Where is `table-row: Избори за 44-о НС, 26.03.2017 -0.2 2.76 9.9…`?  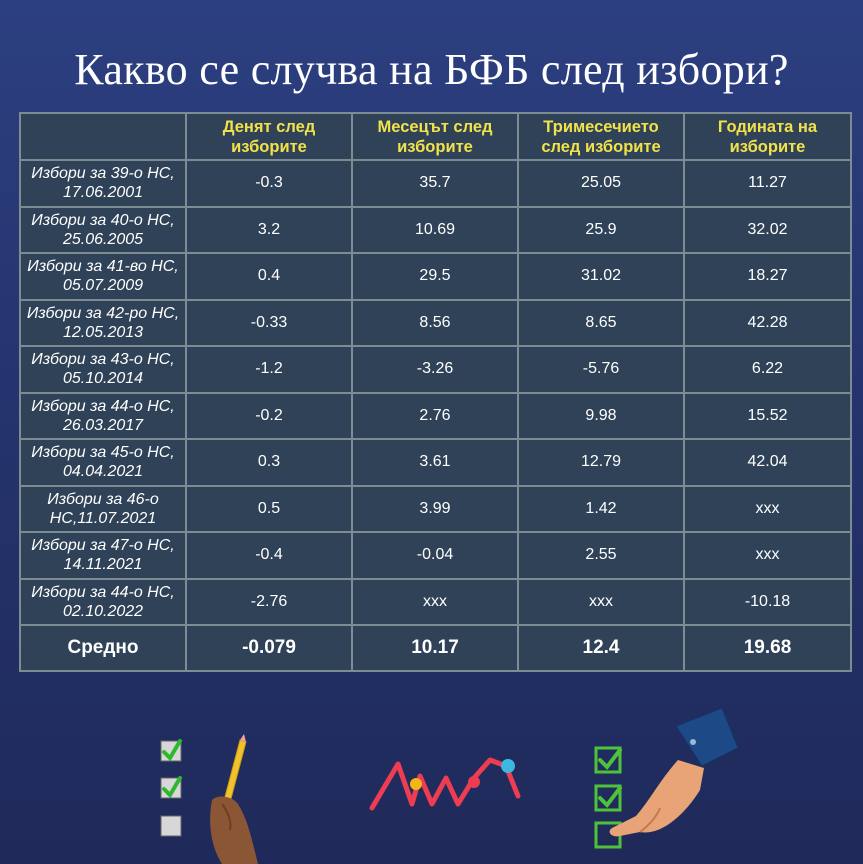
table-row: Избори за 44-о НС, 26.03.2017 -0.2 2.76 9.9… is located at coordinates (435, 415).